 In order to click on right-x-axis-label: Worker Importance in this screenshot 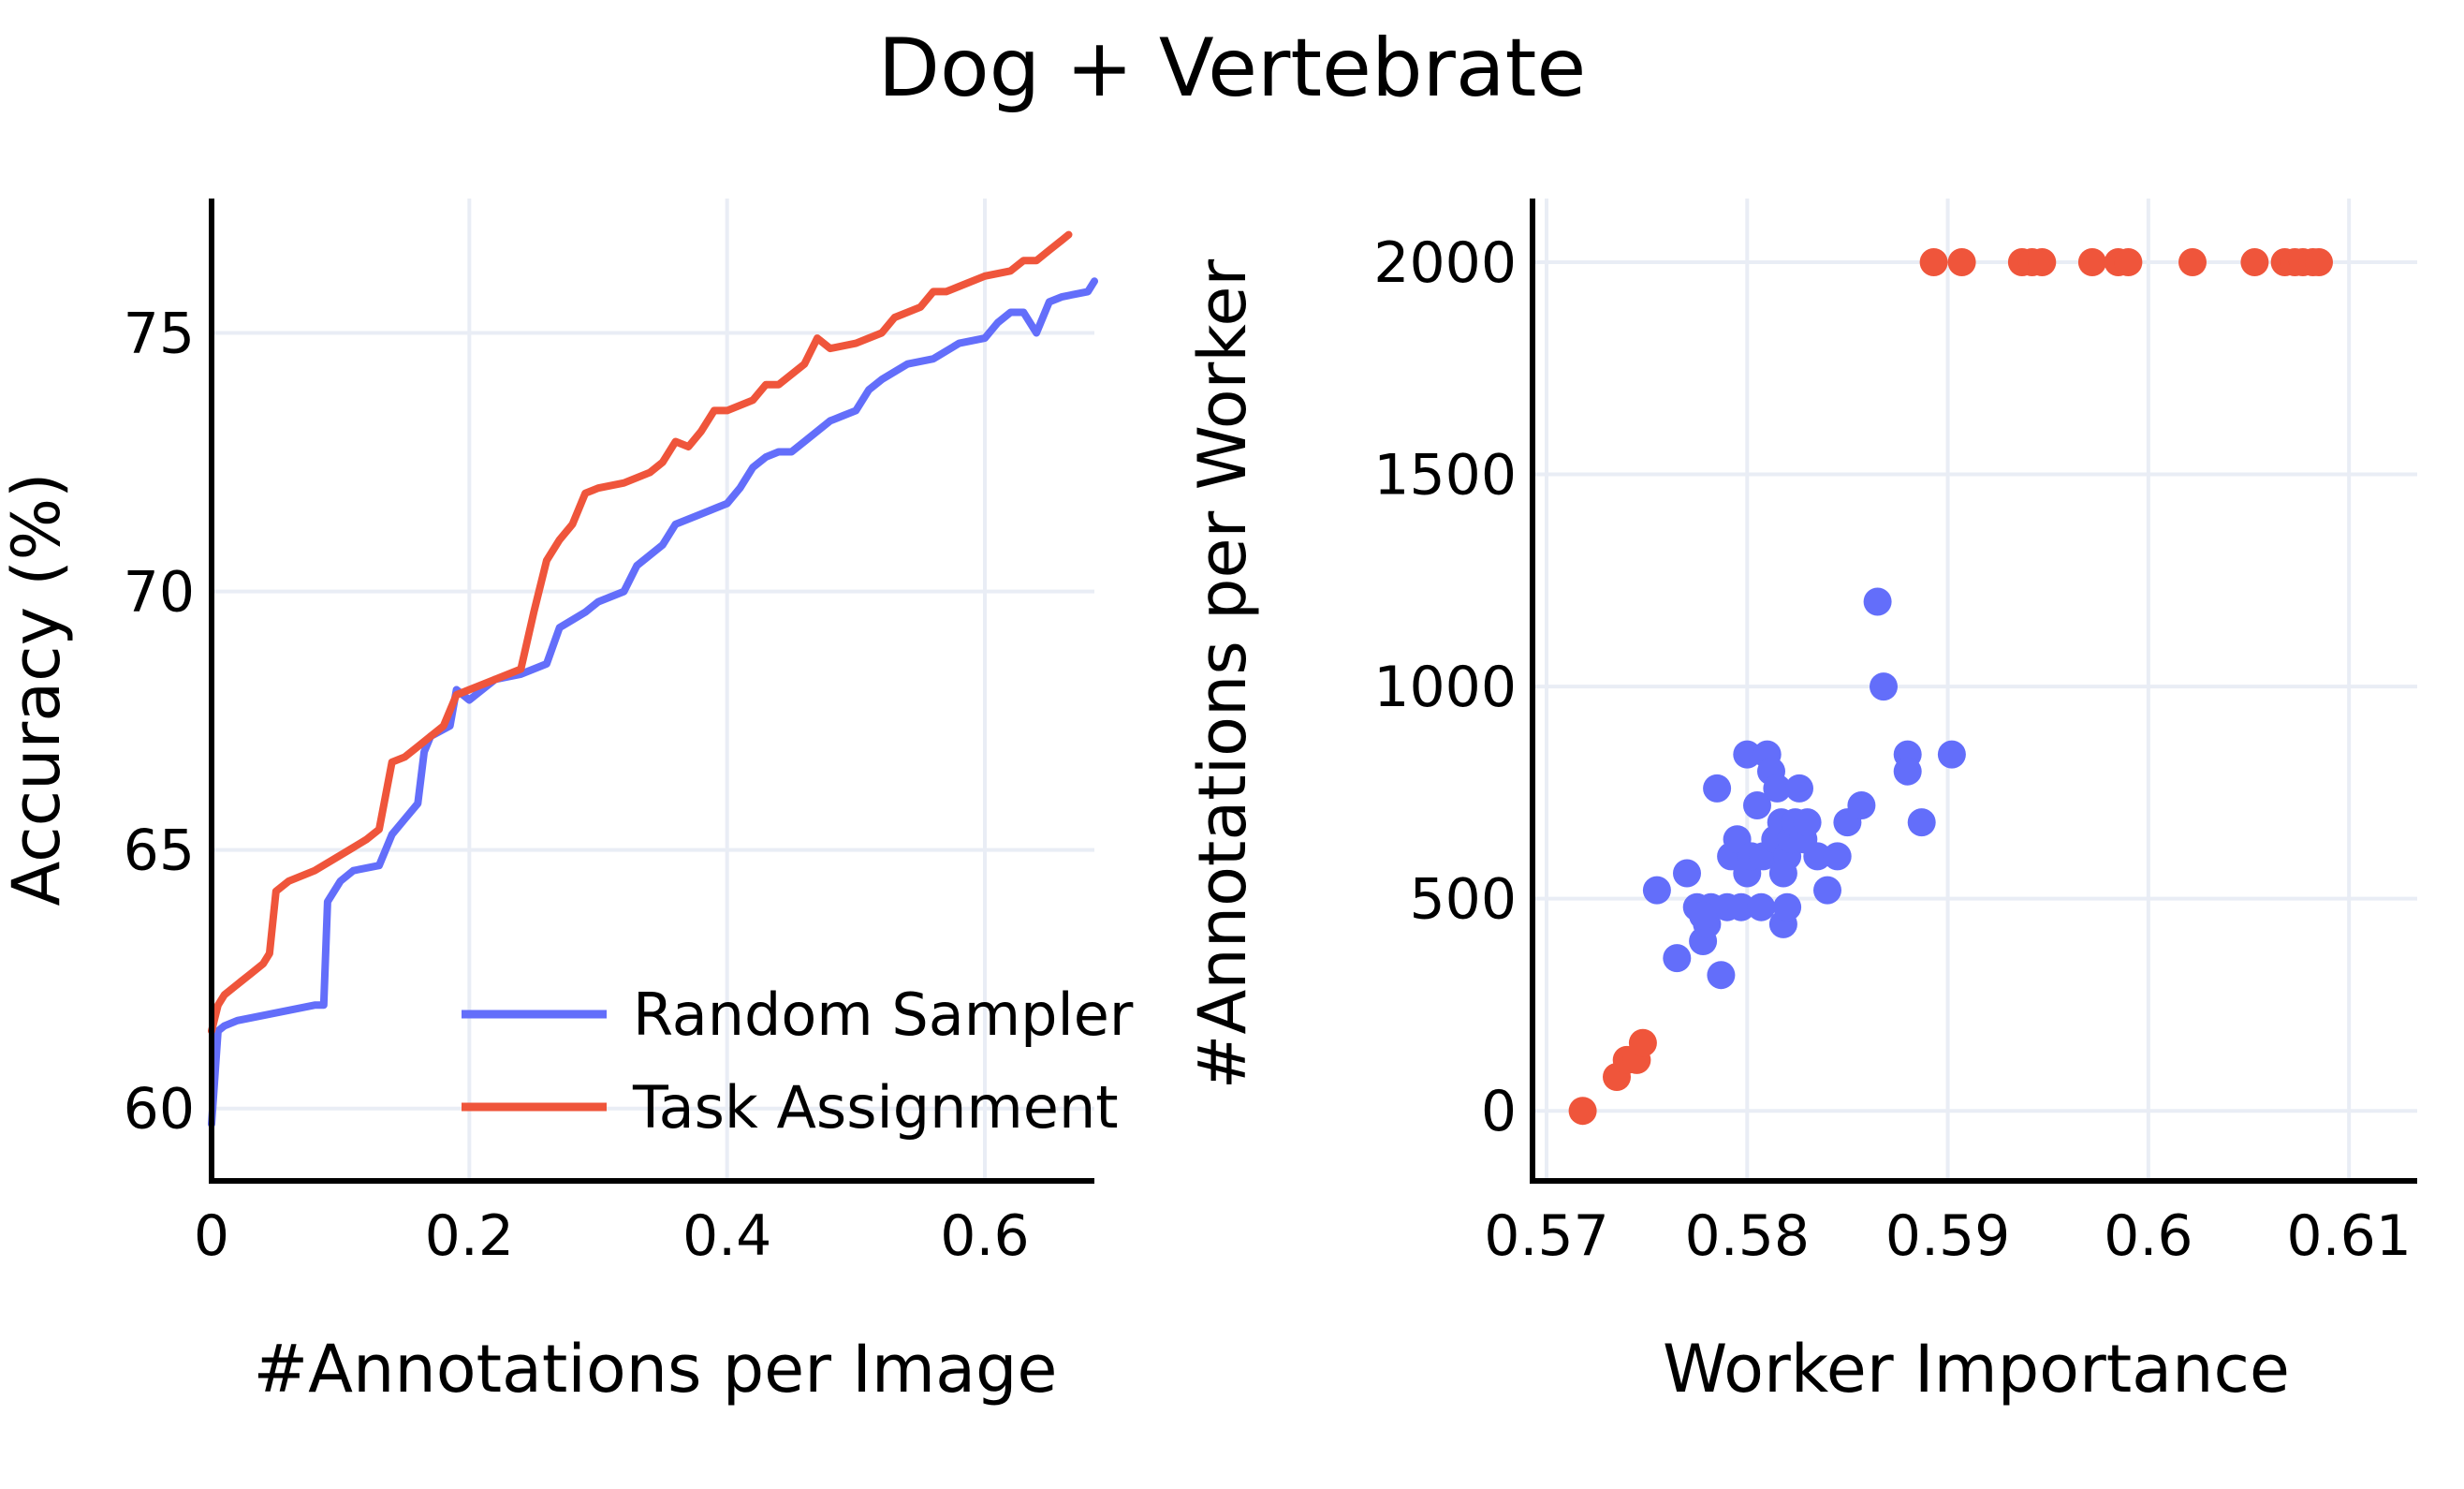, I will do `click(1976, 1369)`.